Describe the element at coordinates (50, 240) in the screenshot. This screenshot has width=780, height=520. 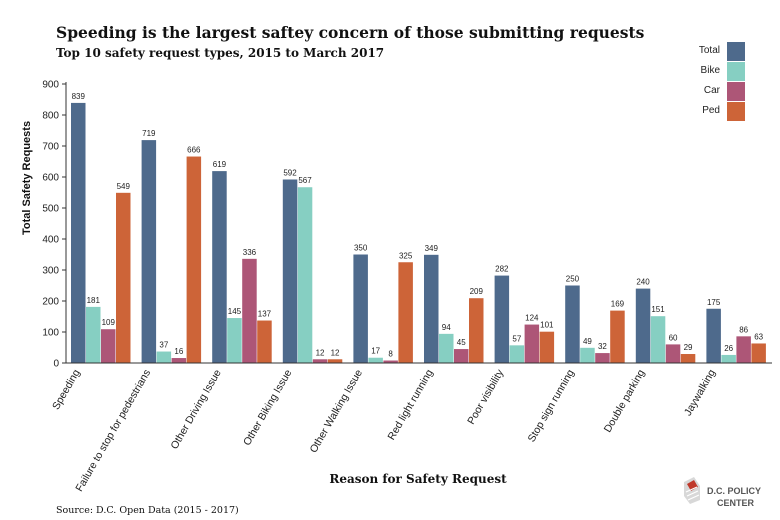
I see `y-tick-label: 400` at that location.